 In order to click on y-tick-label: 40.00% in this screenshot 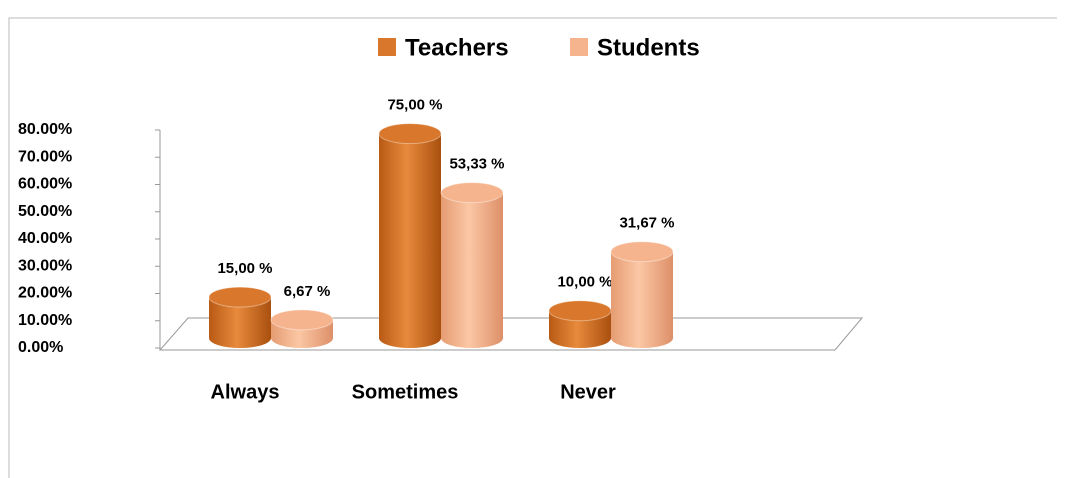, I will do `click(45, 238)`.